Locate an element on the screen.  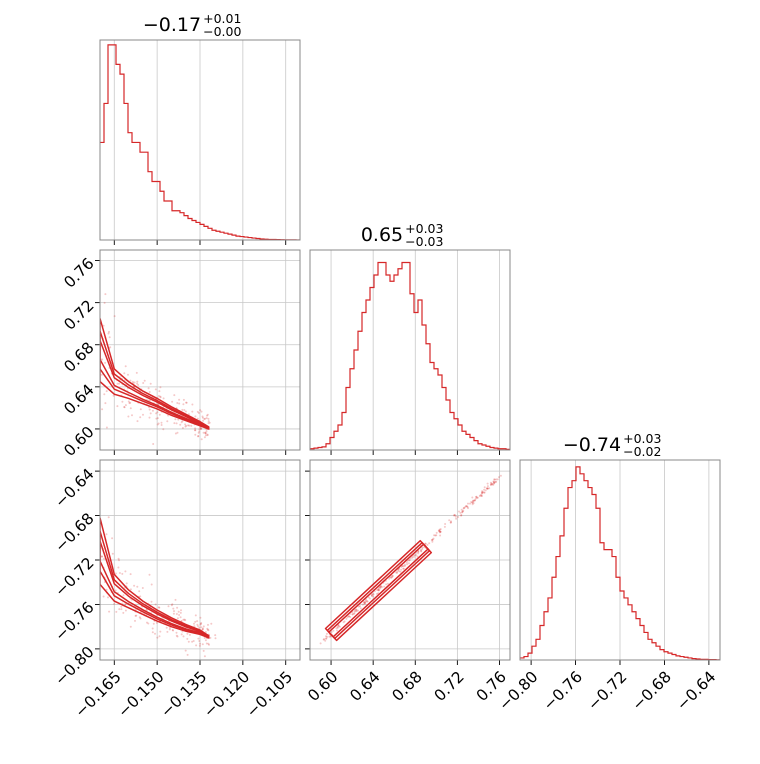
x-tick-label: −0.72 is located at coordinates (607, 691).